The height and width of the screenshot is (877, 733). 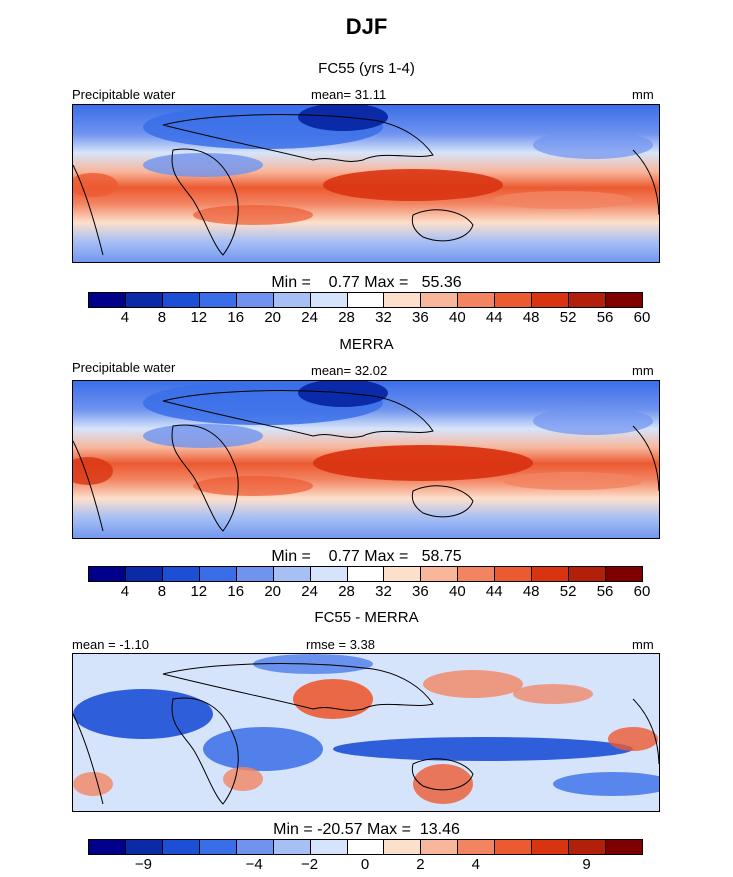 I want to click on colorbar-tick-label: 8, so click(x=162, y=317).